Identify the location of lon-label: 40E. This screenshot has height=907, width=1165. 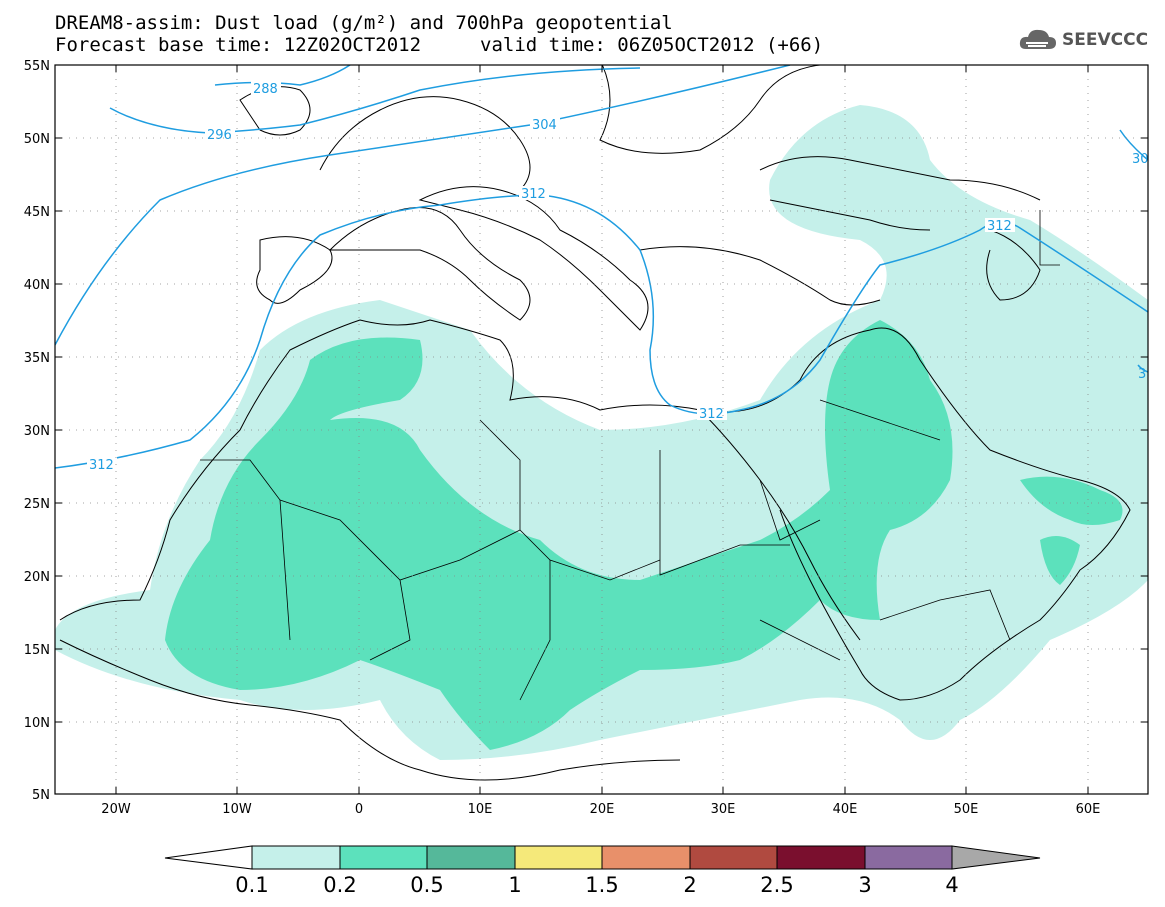
(845, 809).